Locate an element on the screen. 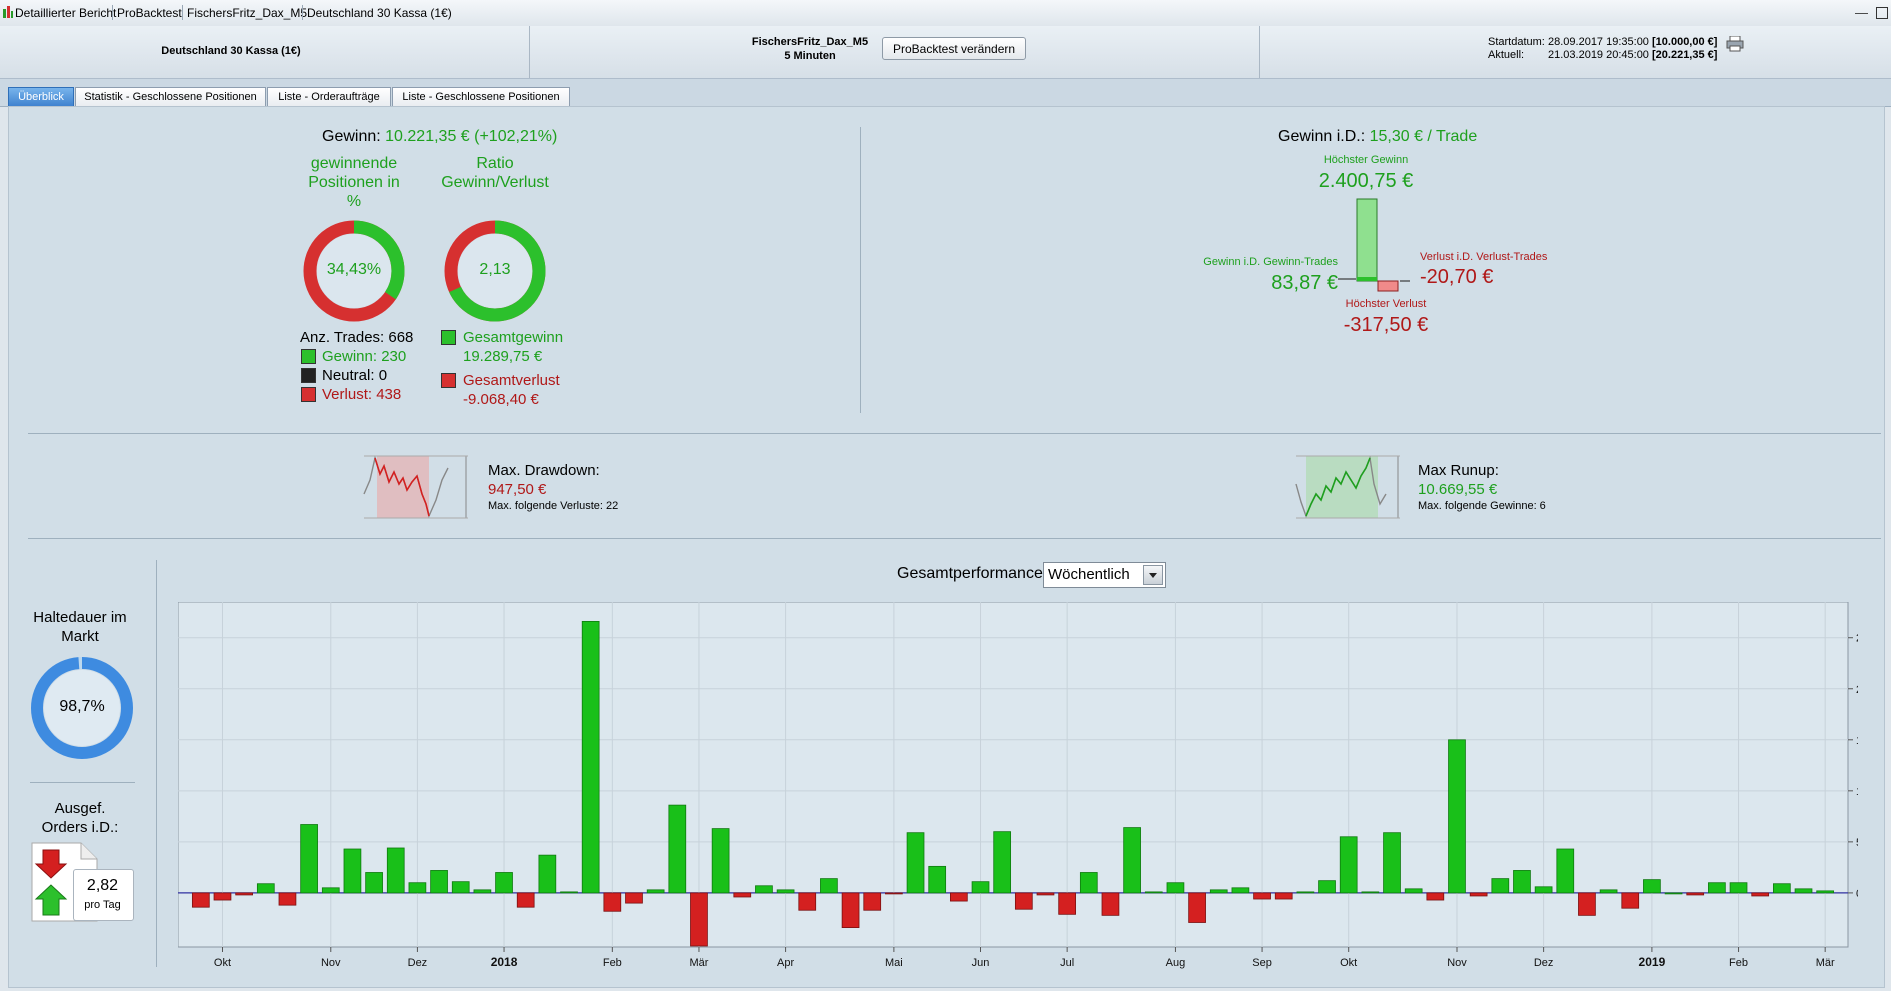 The height and width of the screenshot is (991, 1891). total-loss-swatch is located at coordinates (448, 380).